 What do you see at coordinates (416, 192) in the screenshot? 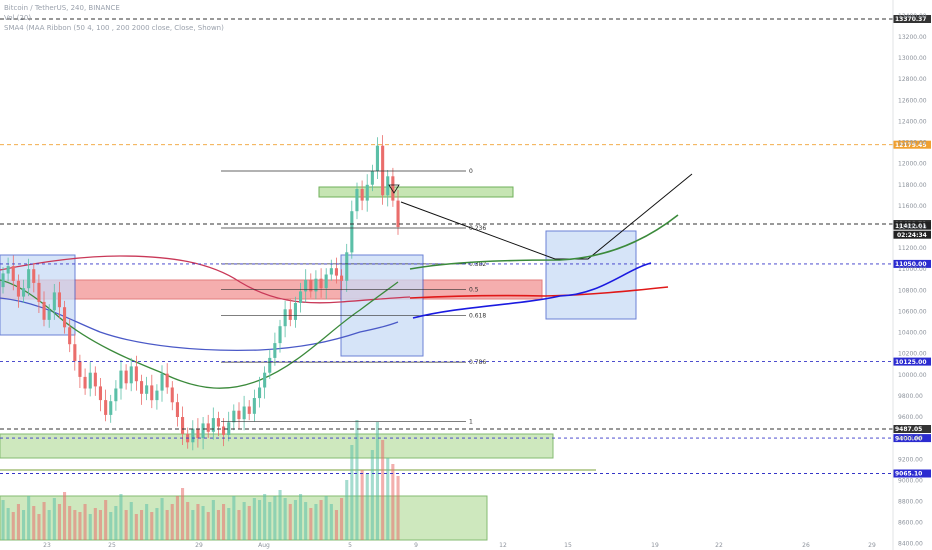
I see `top-zone` at bounding box center [416, 192].